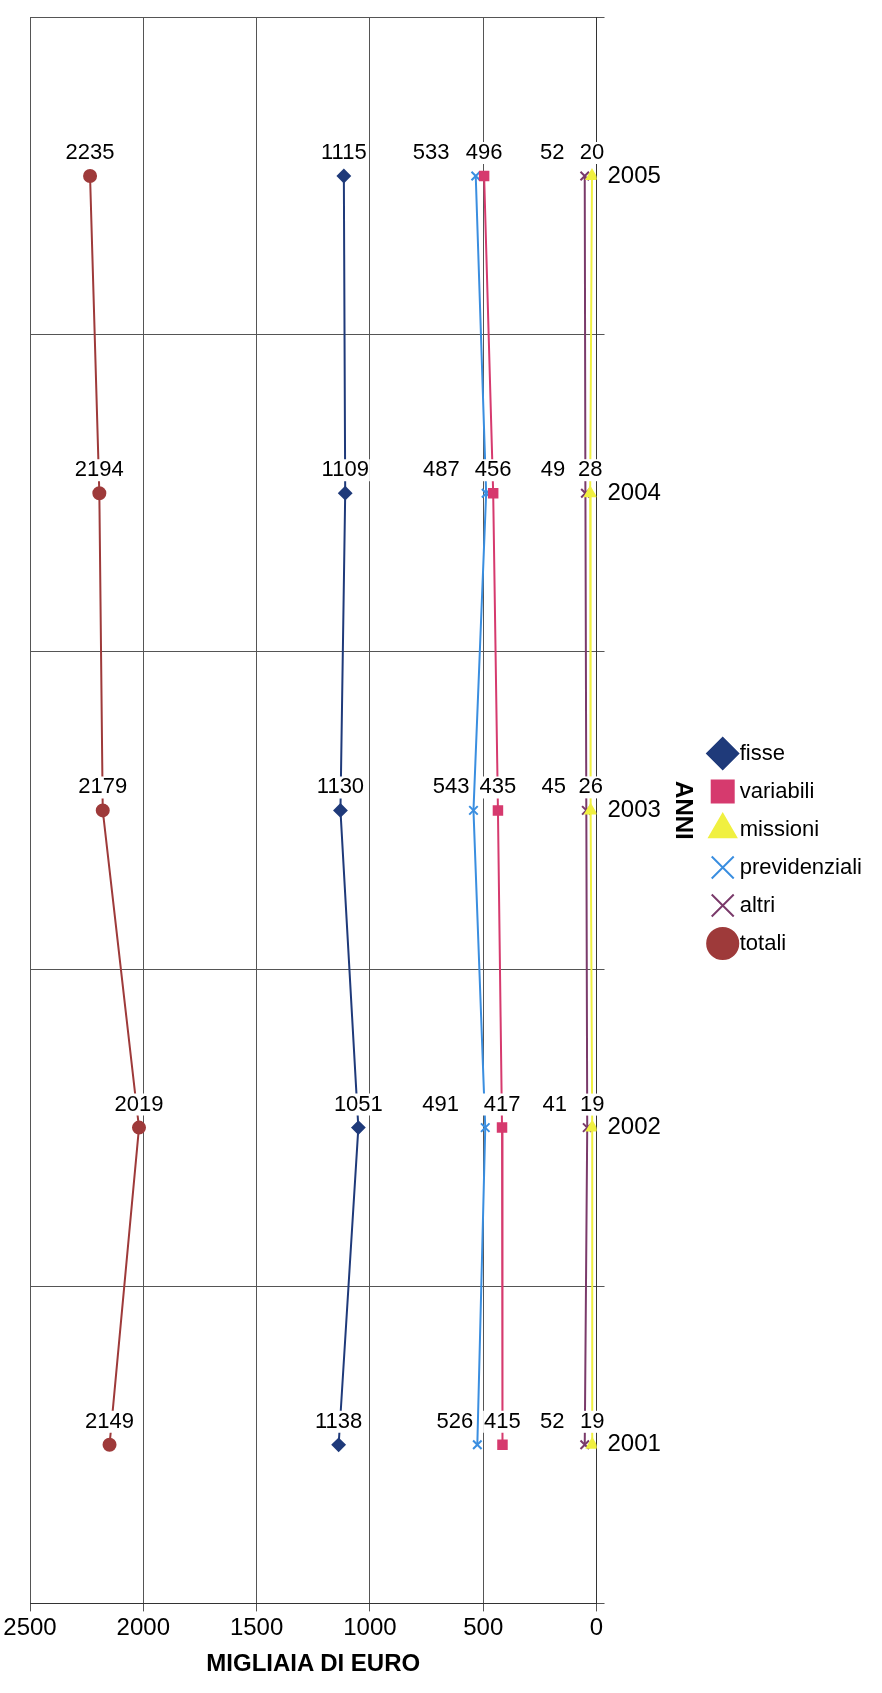 This screenshot has height=1693, width=882. Describe the element at coordinates (110, 1420) in the screenshot. I see `data-label: 2149` at that location.